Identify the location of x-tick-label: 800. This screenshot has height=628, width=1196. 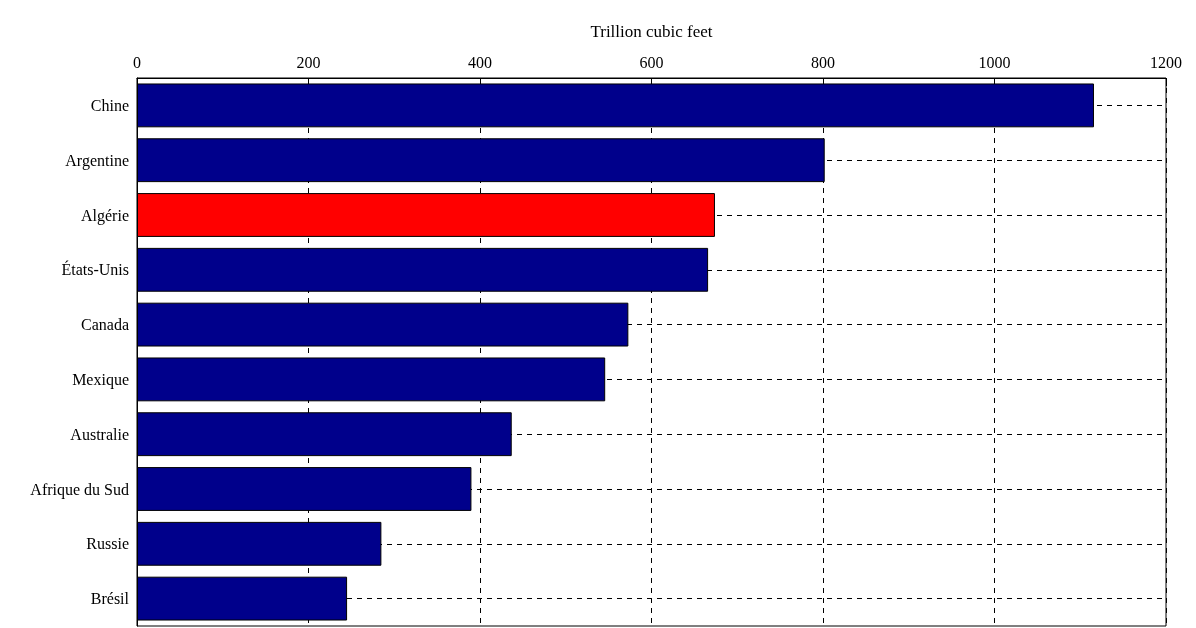
(823, 62).